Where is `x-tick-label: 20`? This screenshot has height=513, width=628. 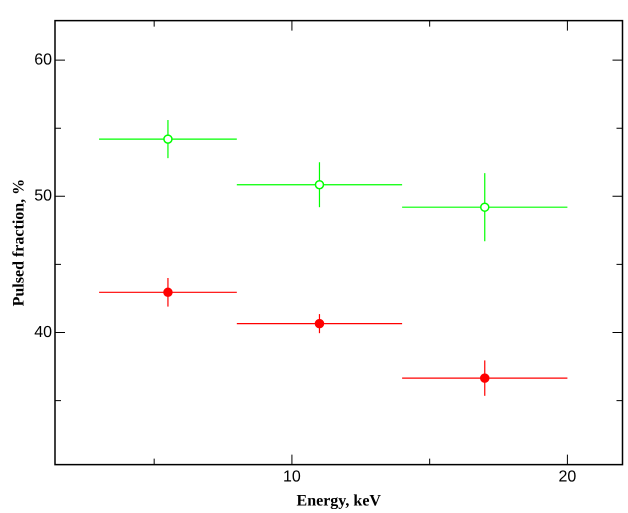
x-tick-label: 20 is located at coordinates (567, 477).